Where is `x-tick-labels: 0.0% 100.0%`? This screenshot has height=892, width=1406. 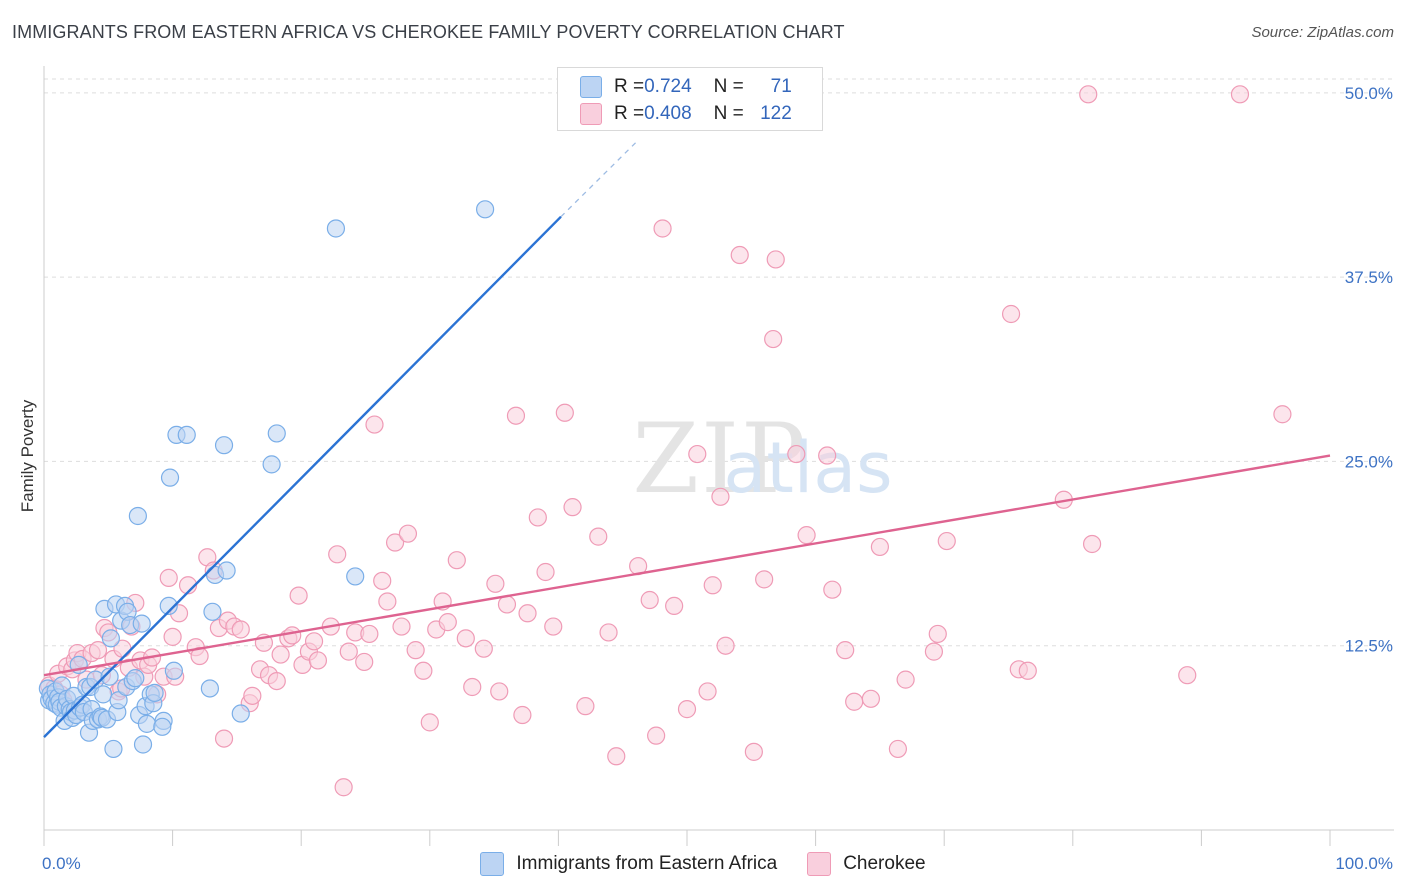
x-tick-labels: 0.0% 100.0% is located at coordinates (717, 863).